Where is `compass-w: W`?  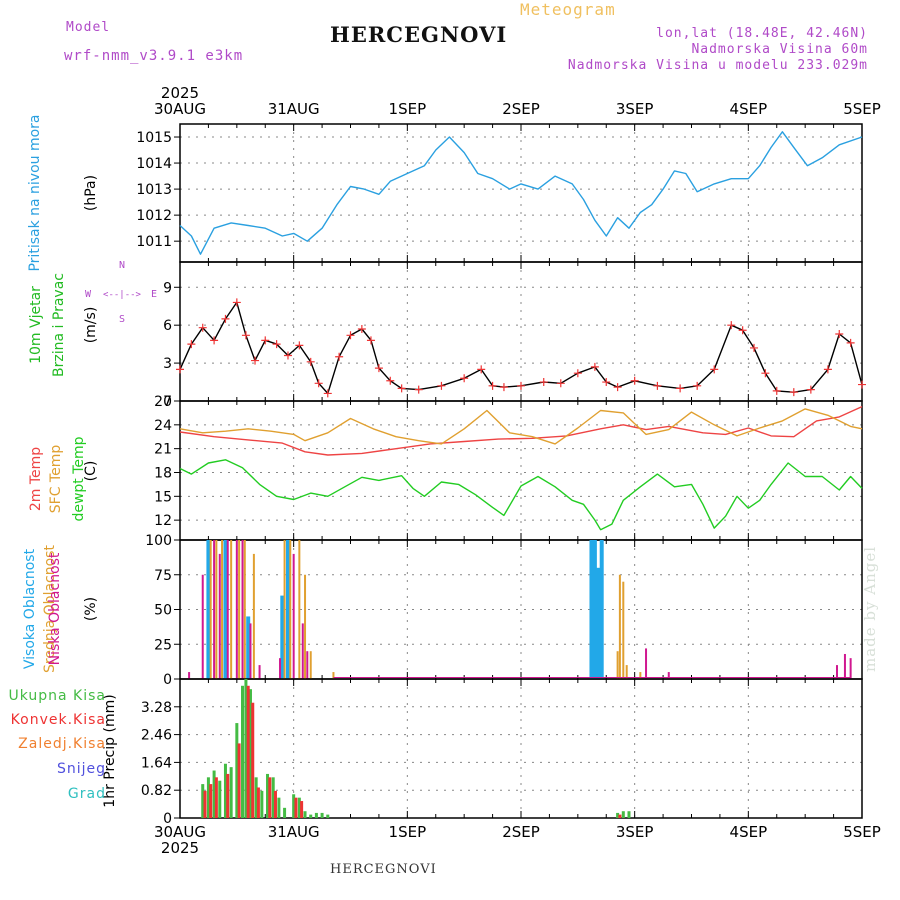
compass-w: W is located at coordinates (88, 294).